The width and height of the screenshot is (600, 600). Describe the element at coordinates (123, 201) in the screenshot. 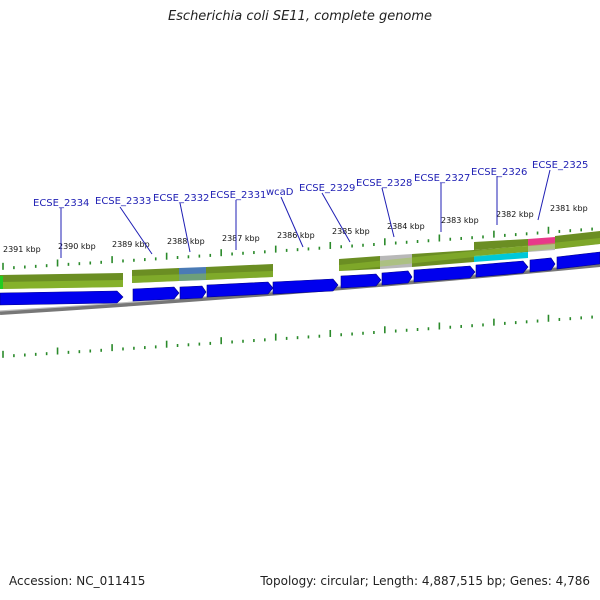

I see `gene-label-ecse-2333: ECSE_2333` at that location.